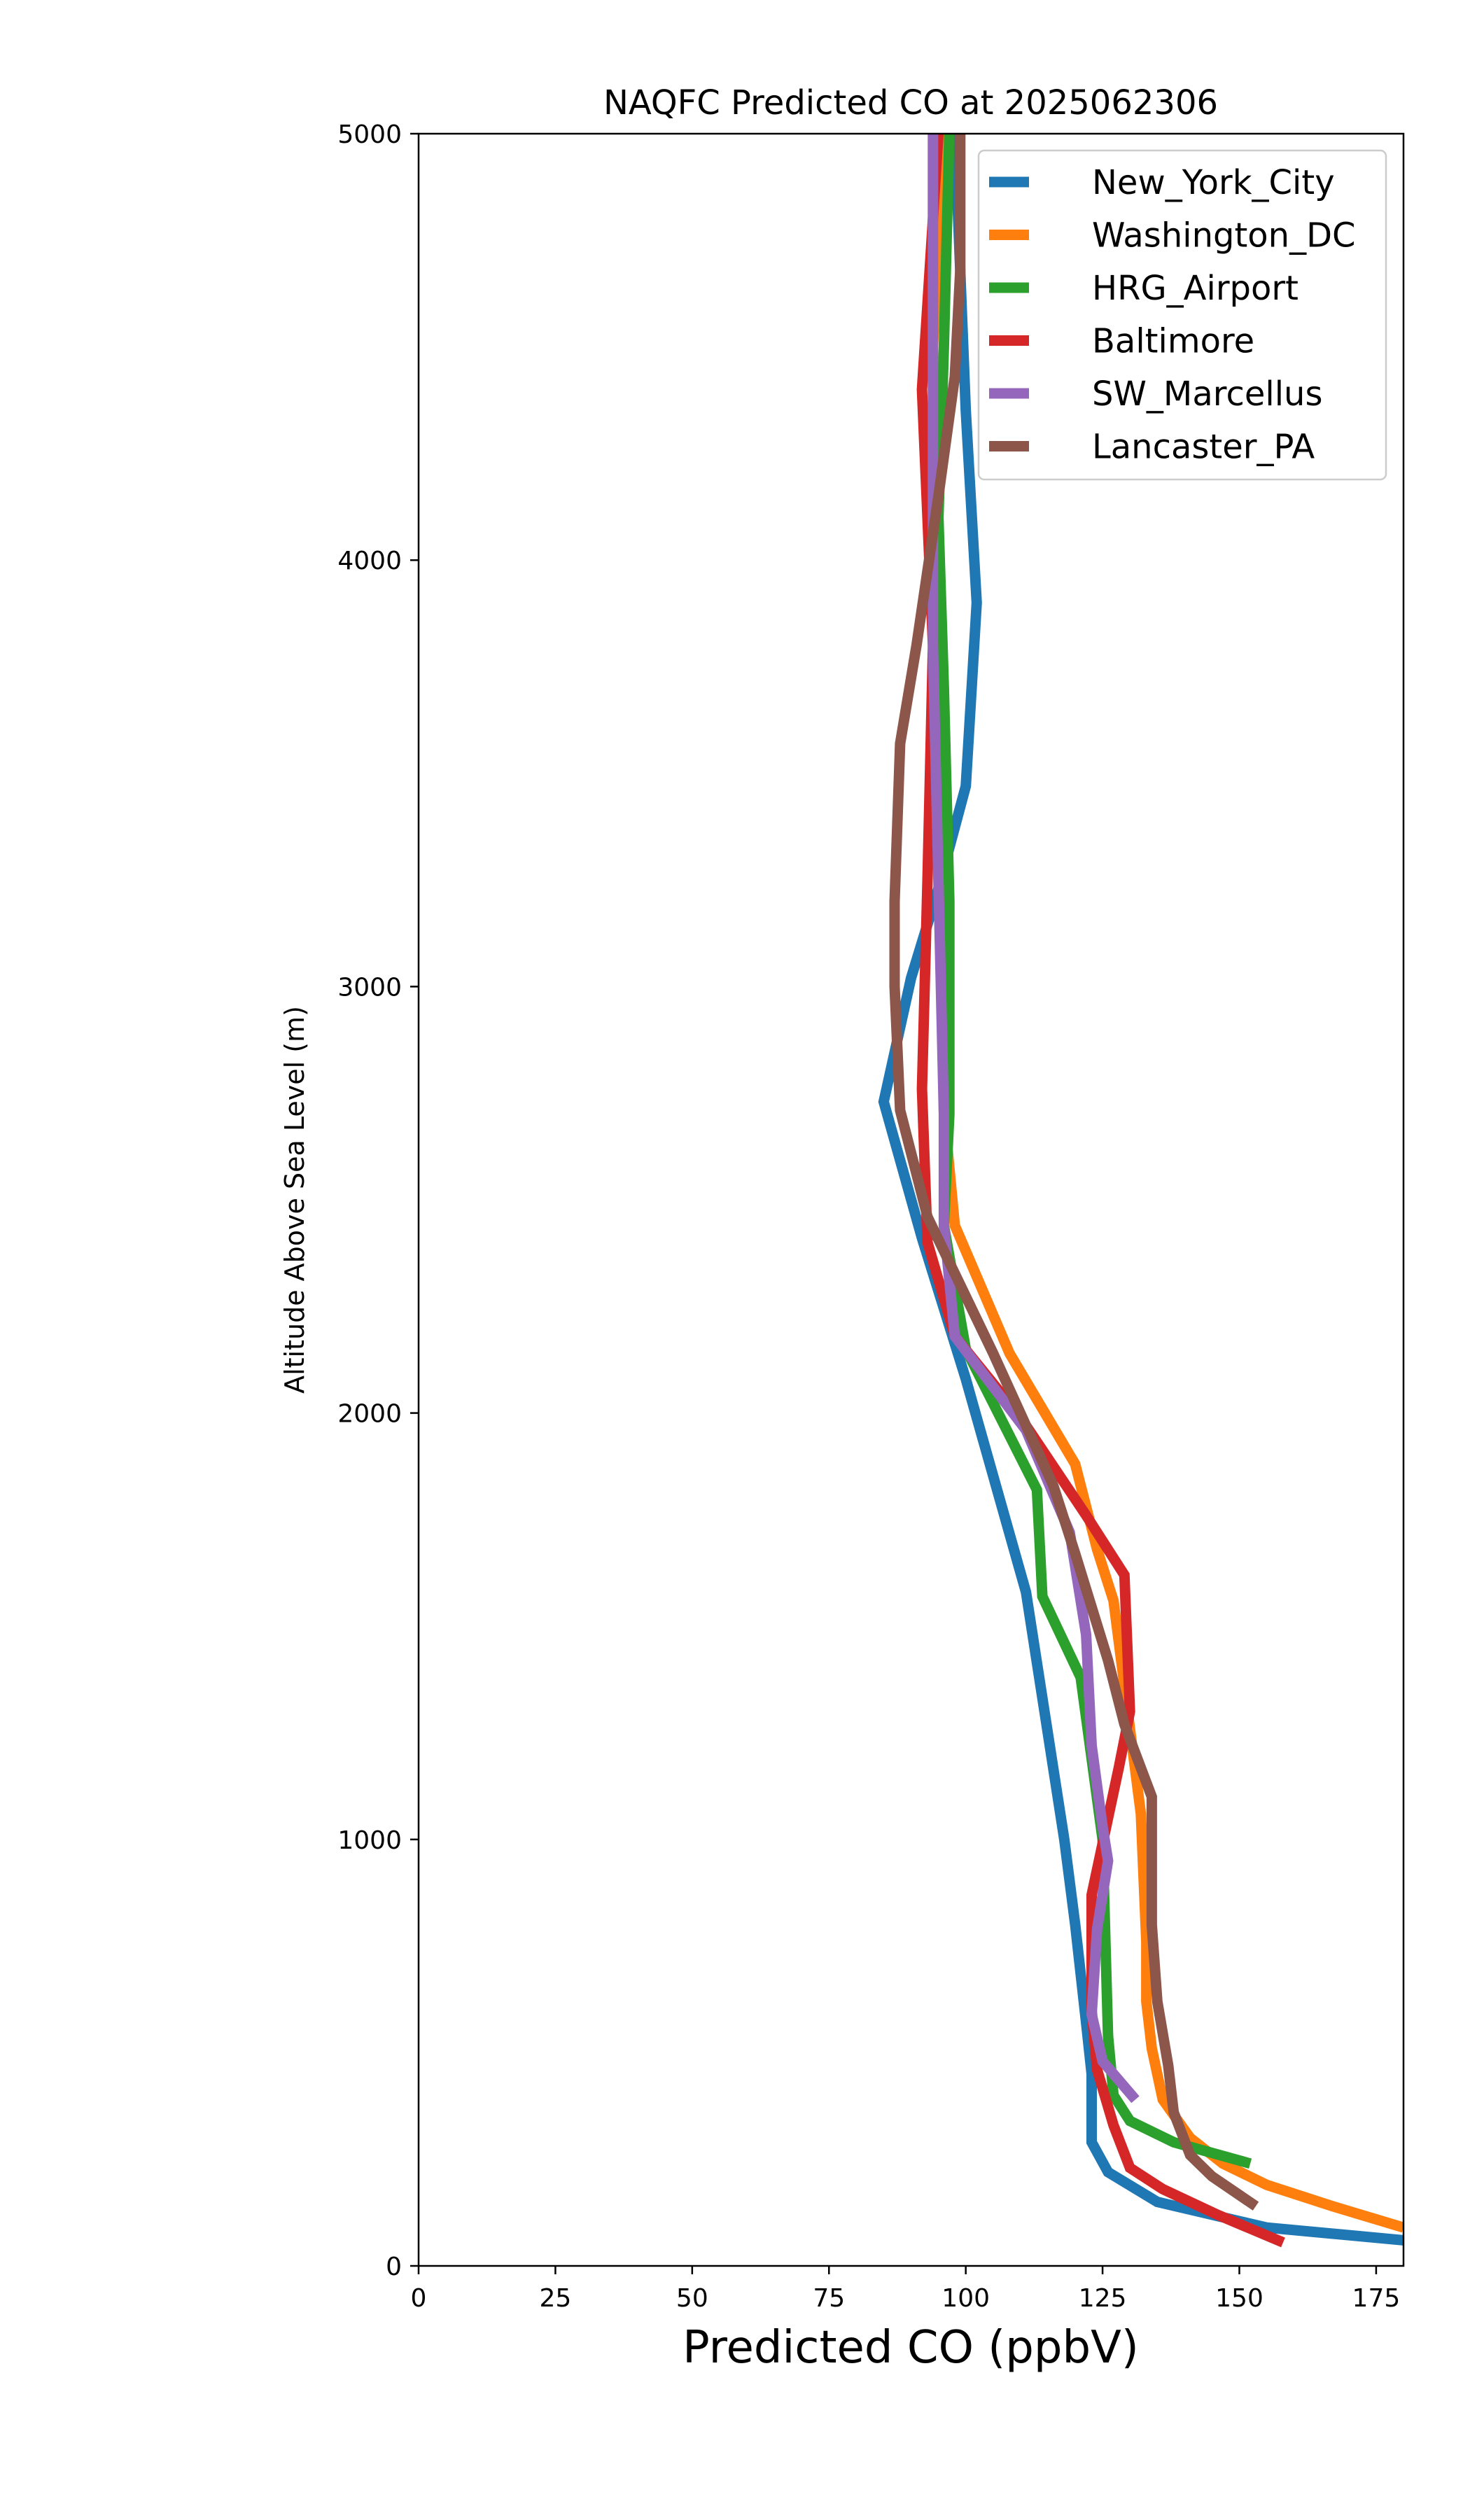 The height and width of the screenshot is (2520, 1470). I want to click on y-tick-label: 0, so click(394, 2267).